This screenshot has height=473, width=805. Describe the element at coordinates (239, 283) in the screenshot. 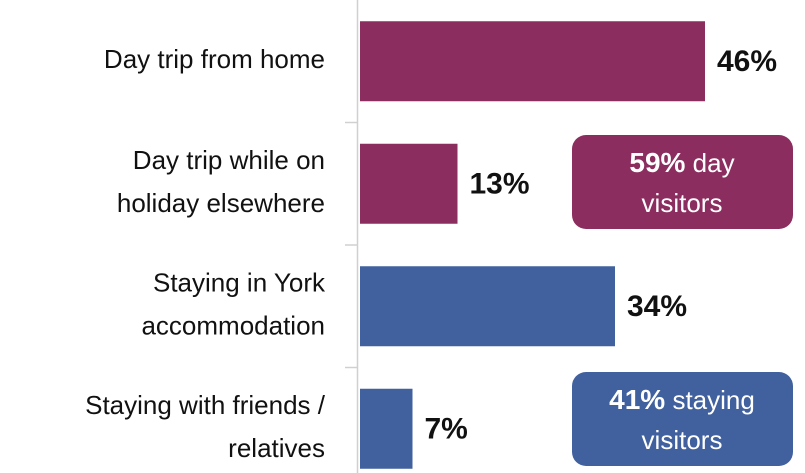

I see `category-label: Staying in York` at that location.